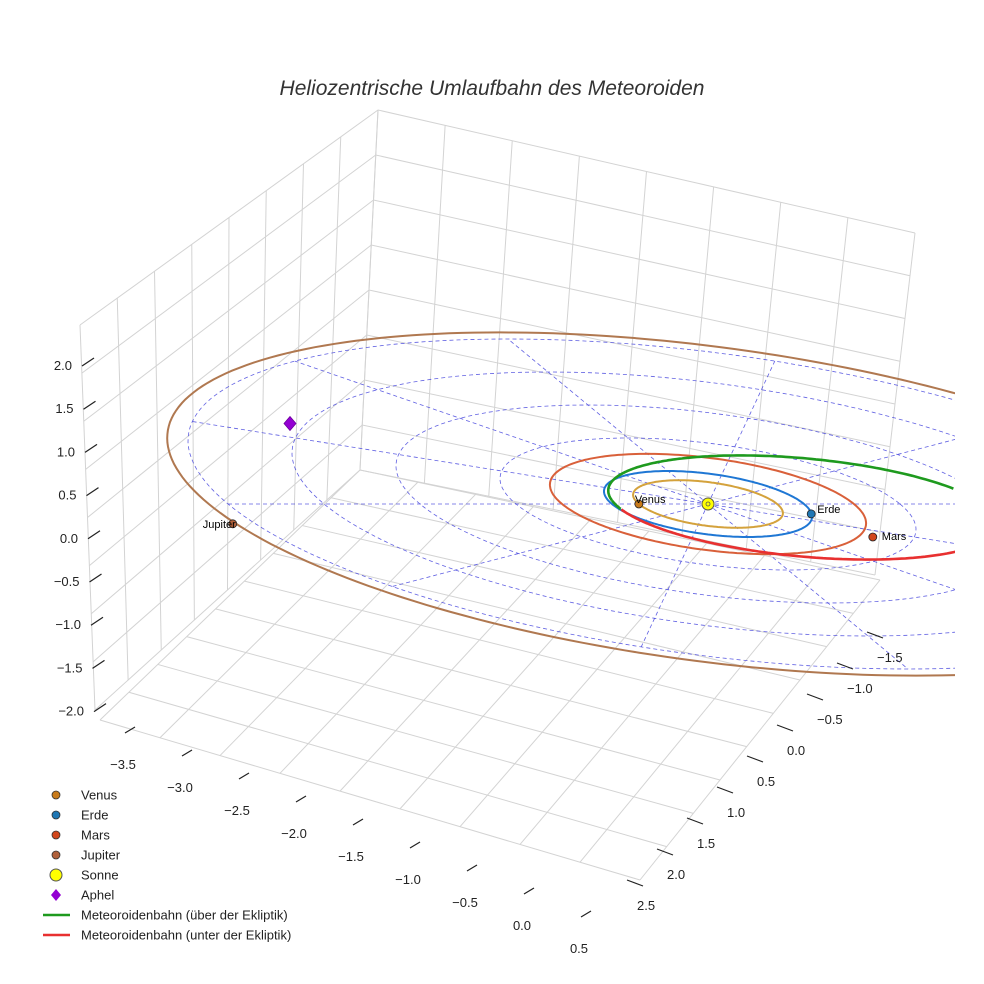 The width and height of the screenshot is (984, 984). What do you see at coordinates (676, 874) in the screenshot?
I see `y-tick-label: 2.0` at bounding box center [676, 874].